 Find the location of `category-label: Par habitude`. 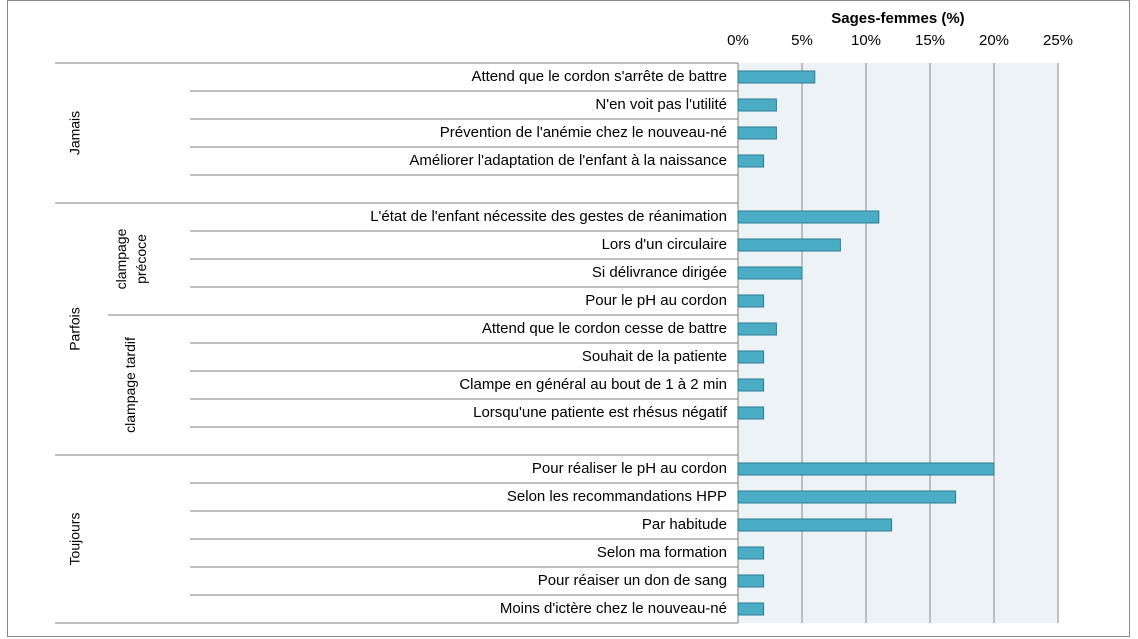

category-label: Par habitude is located at coordinates (684, 524).